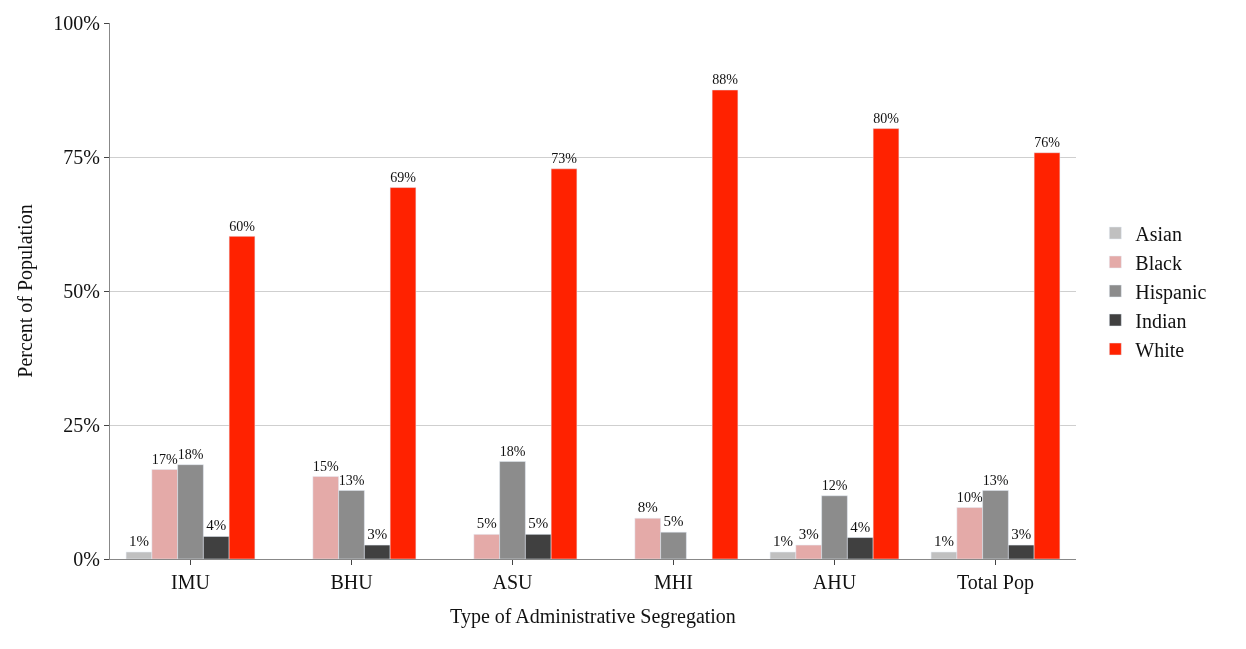  Describe the element at coordinates (1171, 292) in the screenshot. I see `legend-label: Hispanic` at that location.